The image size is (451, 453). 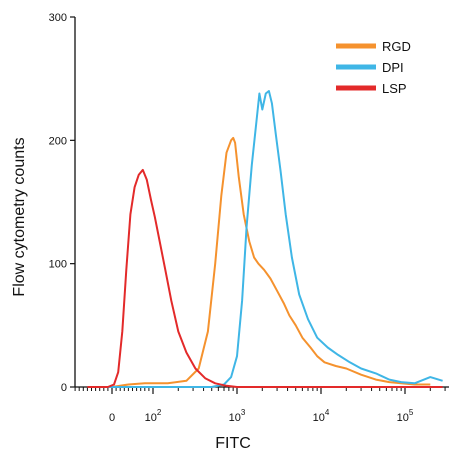 What do you see at coordinates (64, 388) in the screenshot?
I see `y-tick-label: 0` at bounding box center [64, 388].